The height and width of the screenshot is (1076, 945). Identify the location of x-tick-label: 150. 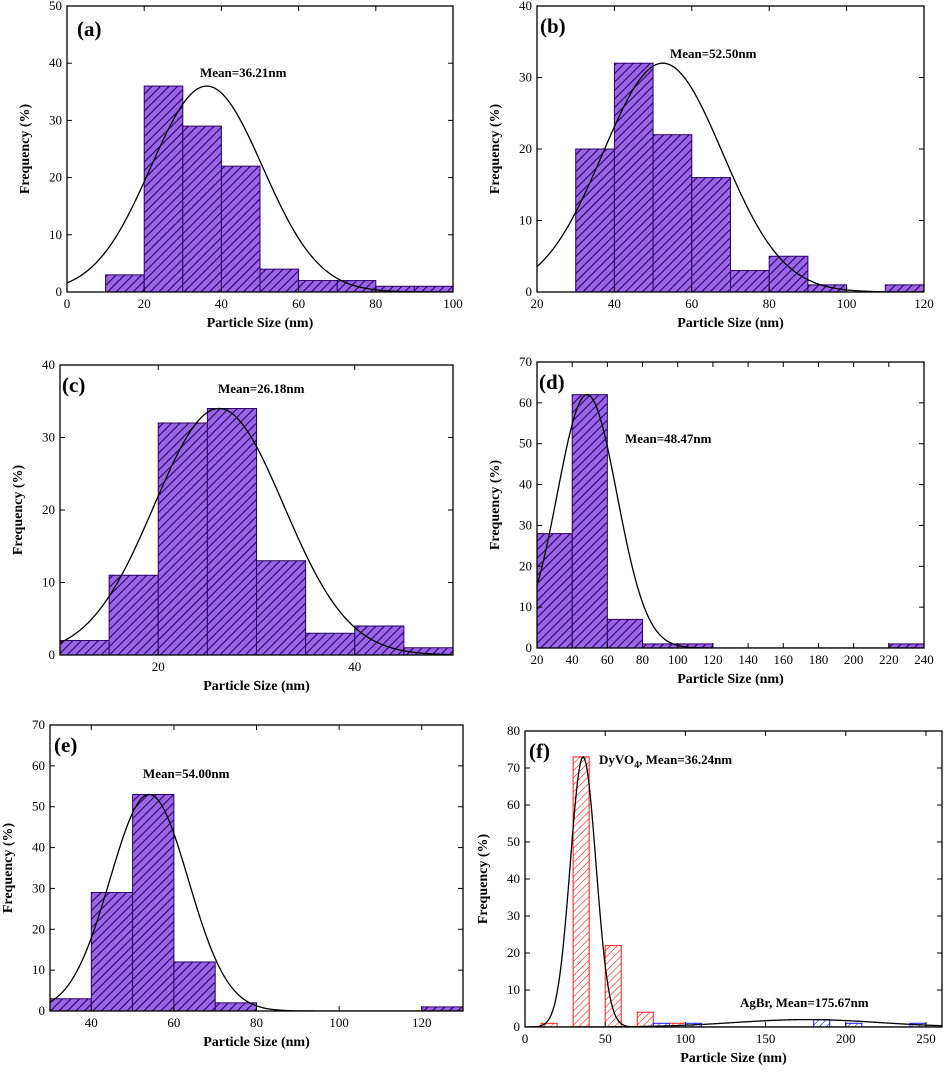
(766, 1038).